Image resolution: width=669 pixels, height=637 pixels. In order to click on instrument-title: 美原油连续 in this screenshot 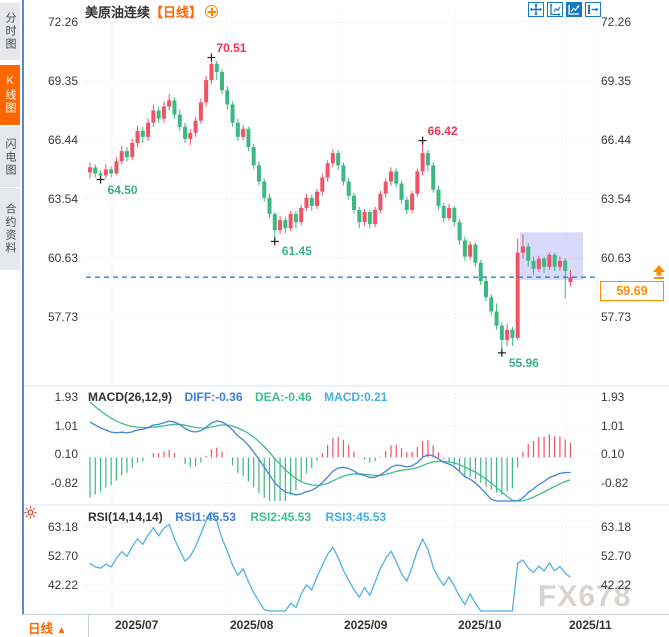, I will do `click(118, 12)`.